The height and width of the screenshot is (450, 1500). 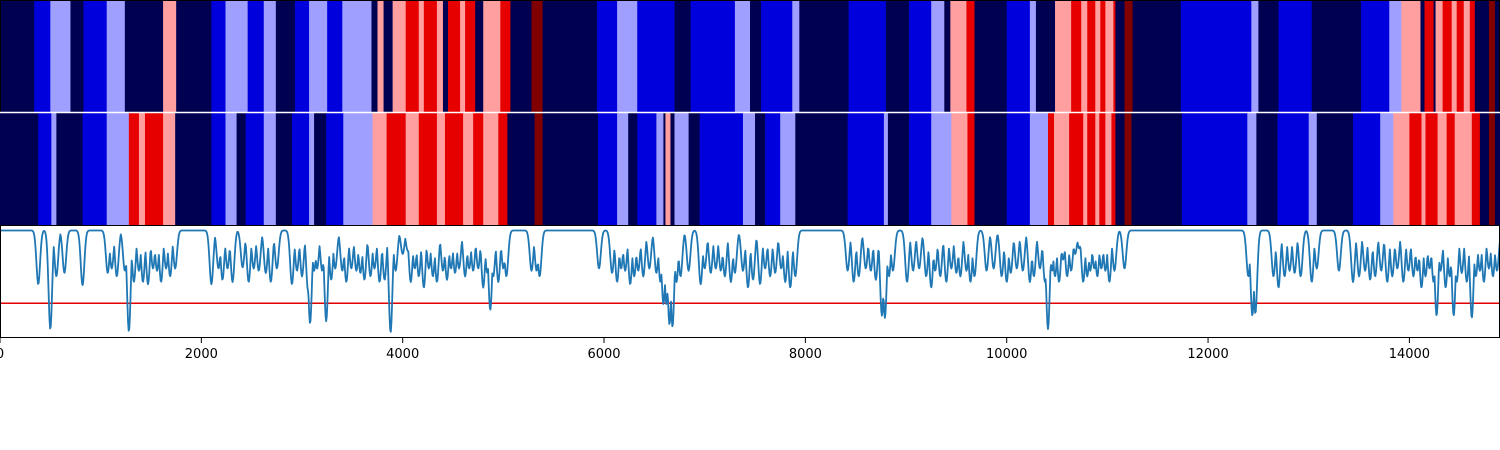 What do you see at coordinates (603, 354) in the screenshot?
I see `x-tick-label: 6000` at bounding box center [603, 354].